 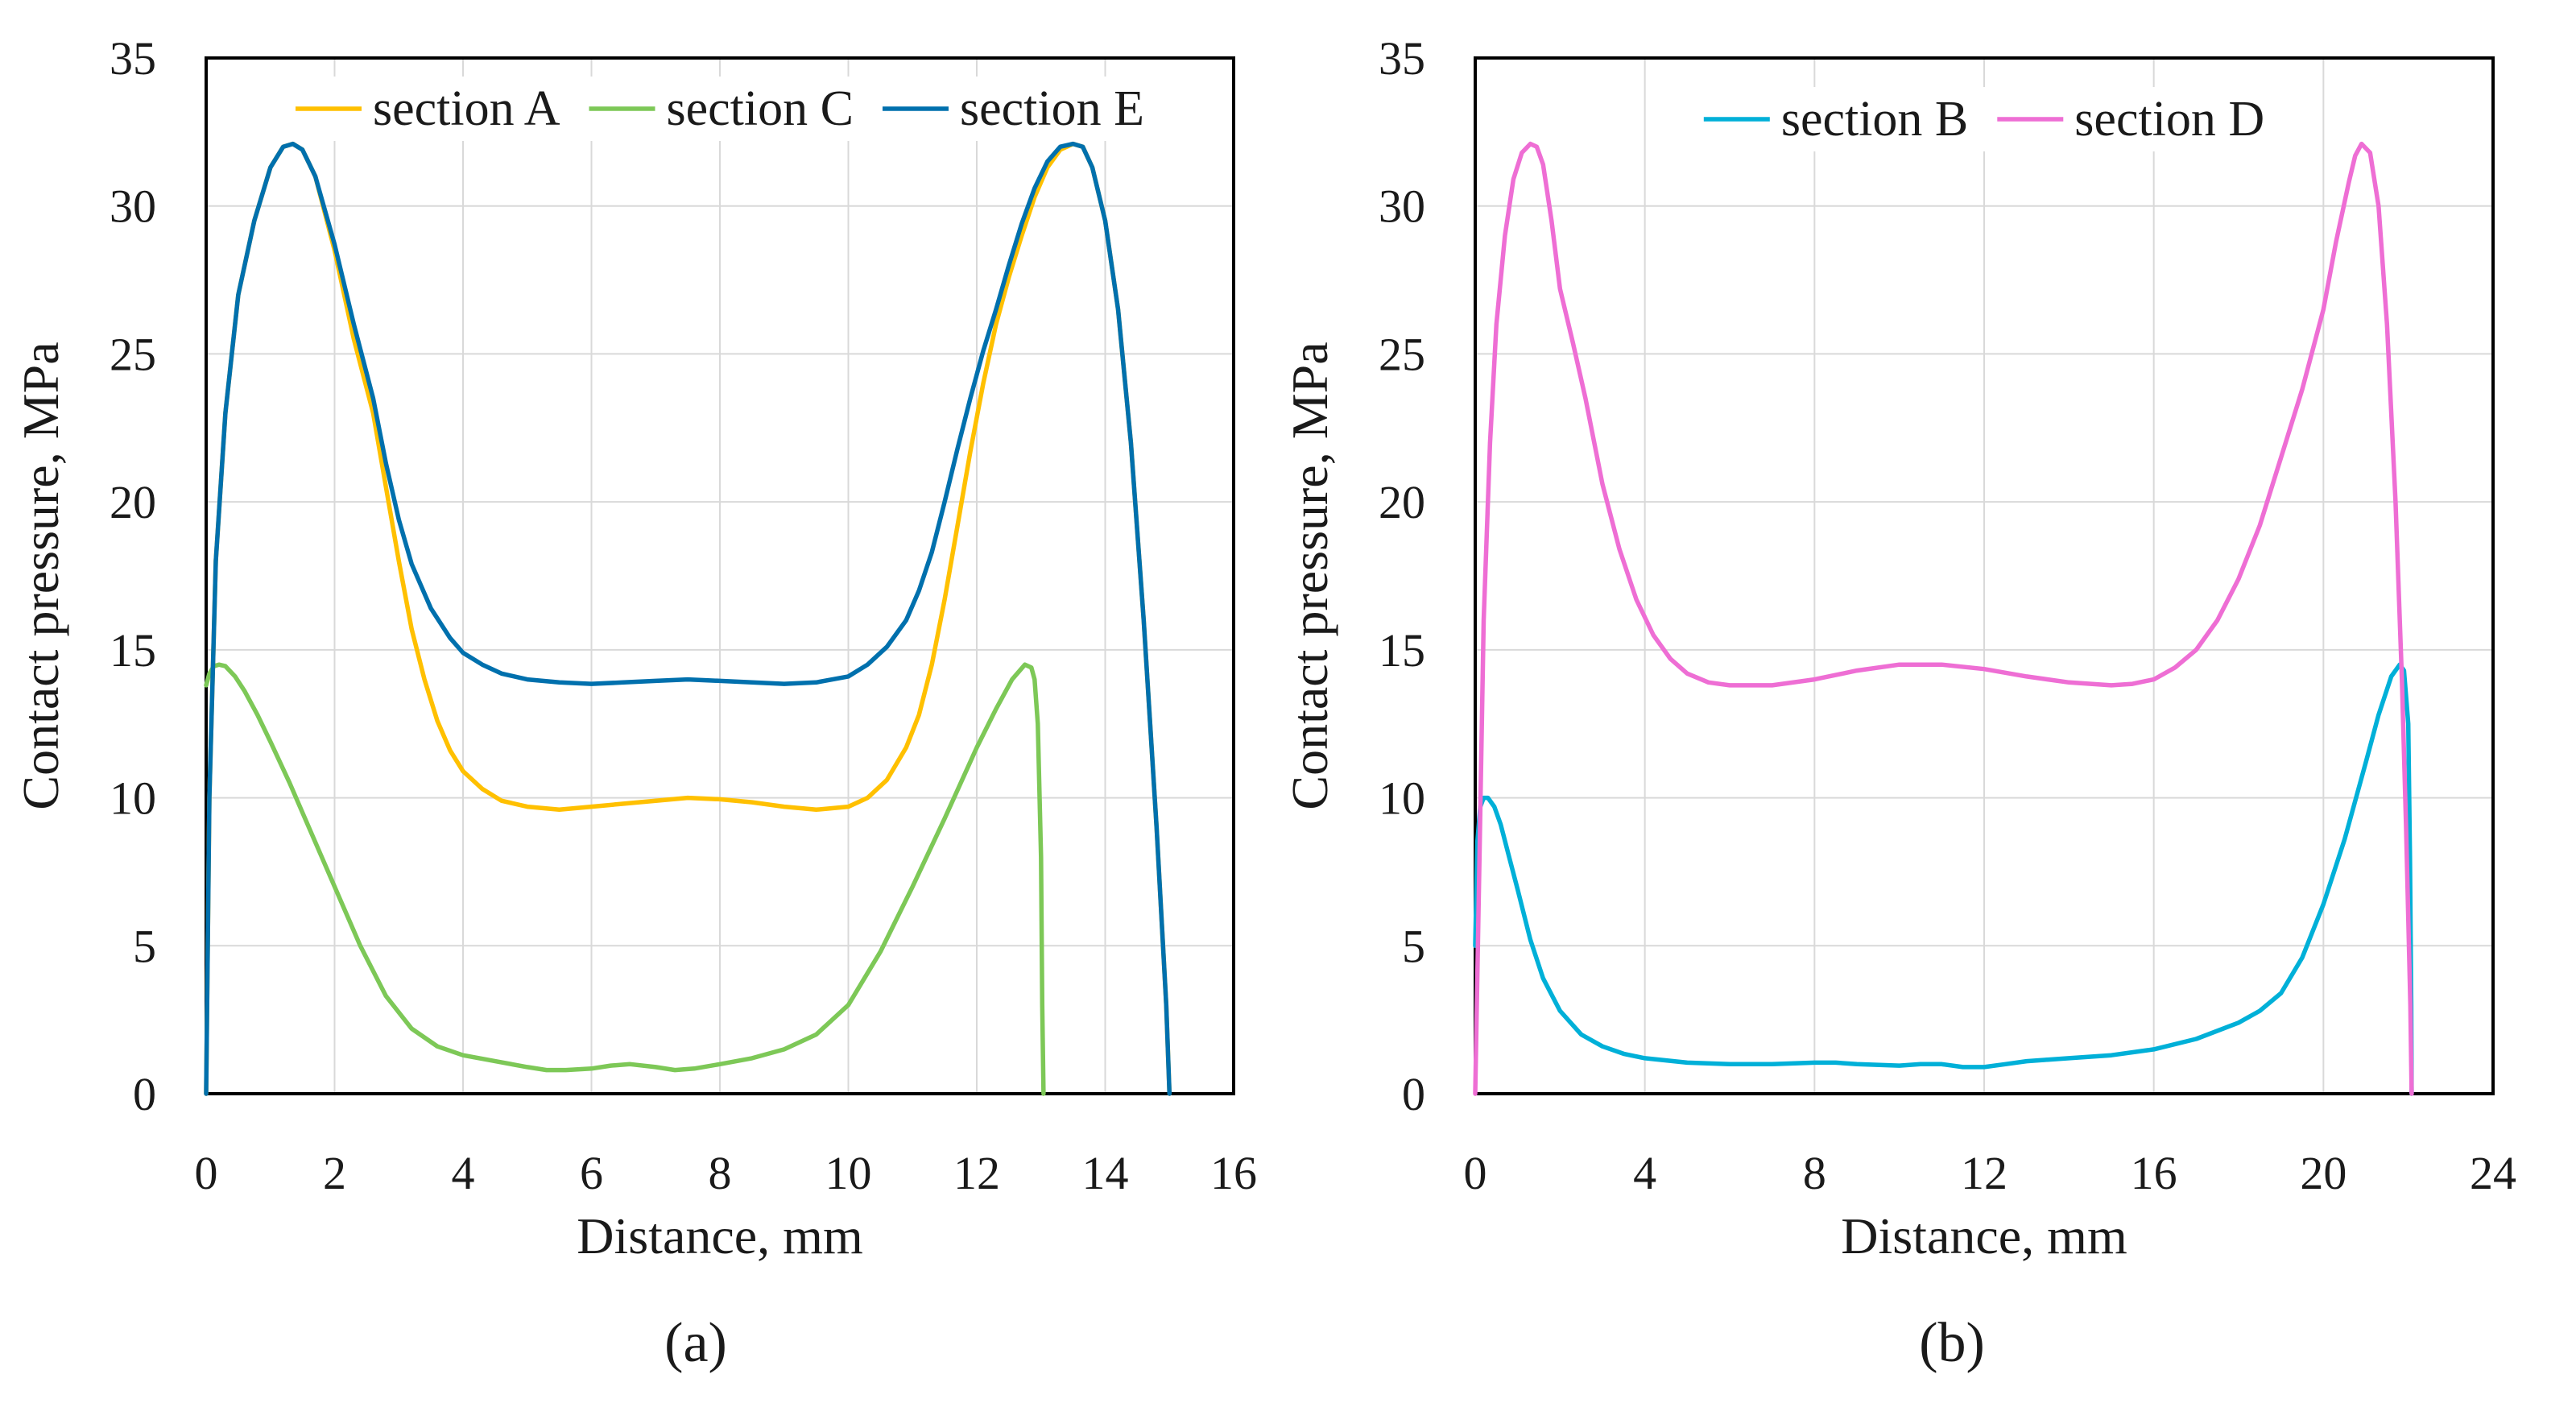 I want to click on panel-label: (b), so click(x=1952, y=1343).